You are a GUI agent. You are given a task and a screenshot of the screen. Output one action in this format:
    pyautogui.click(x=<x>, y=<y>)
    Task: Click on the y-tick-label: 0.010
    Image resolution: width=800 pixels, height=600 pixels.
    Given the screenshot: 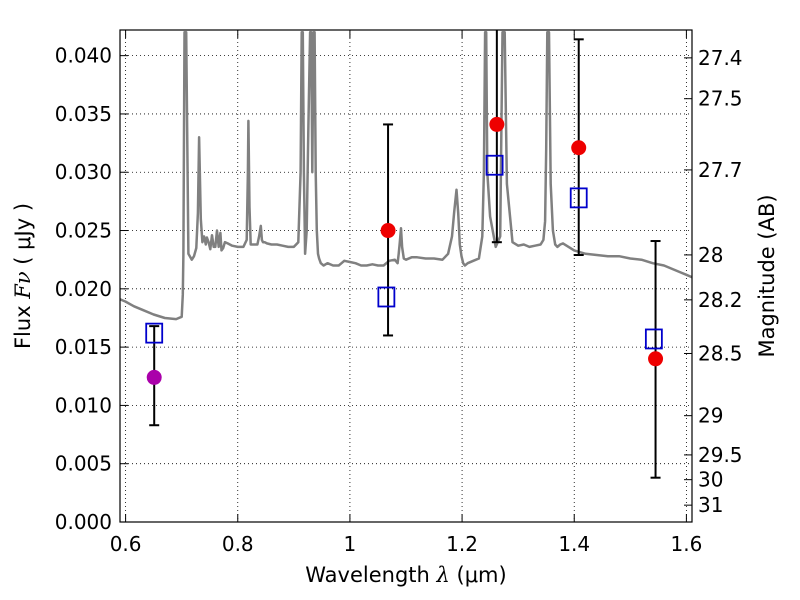 What is the action you would take?
    pyautogui.click(x=83, y=405)
    